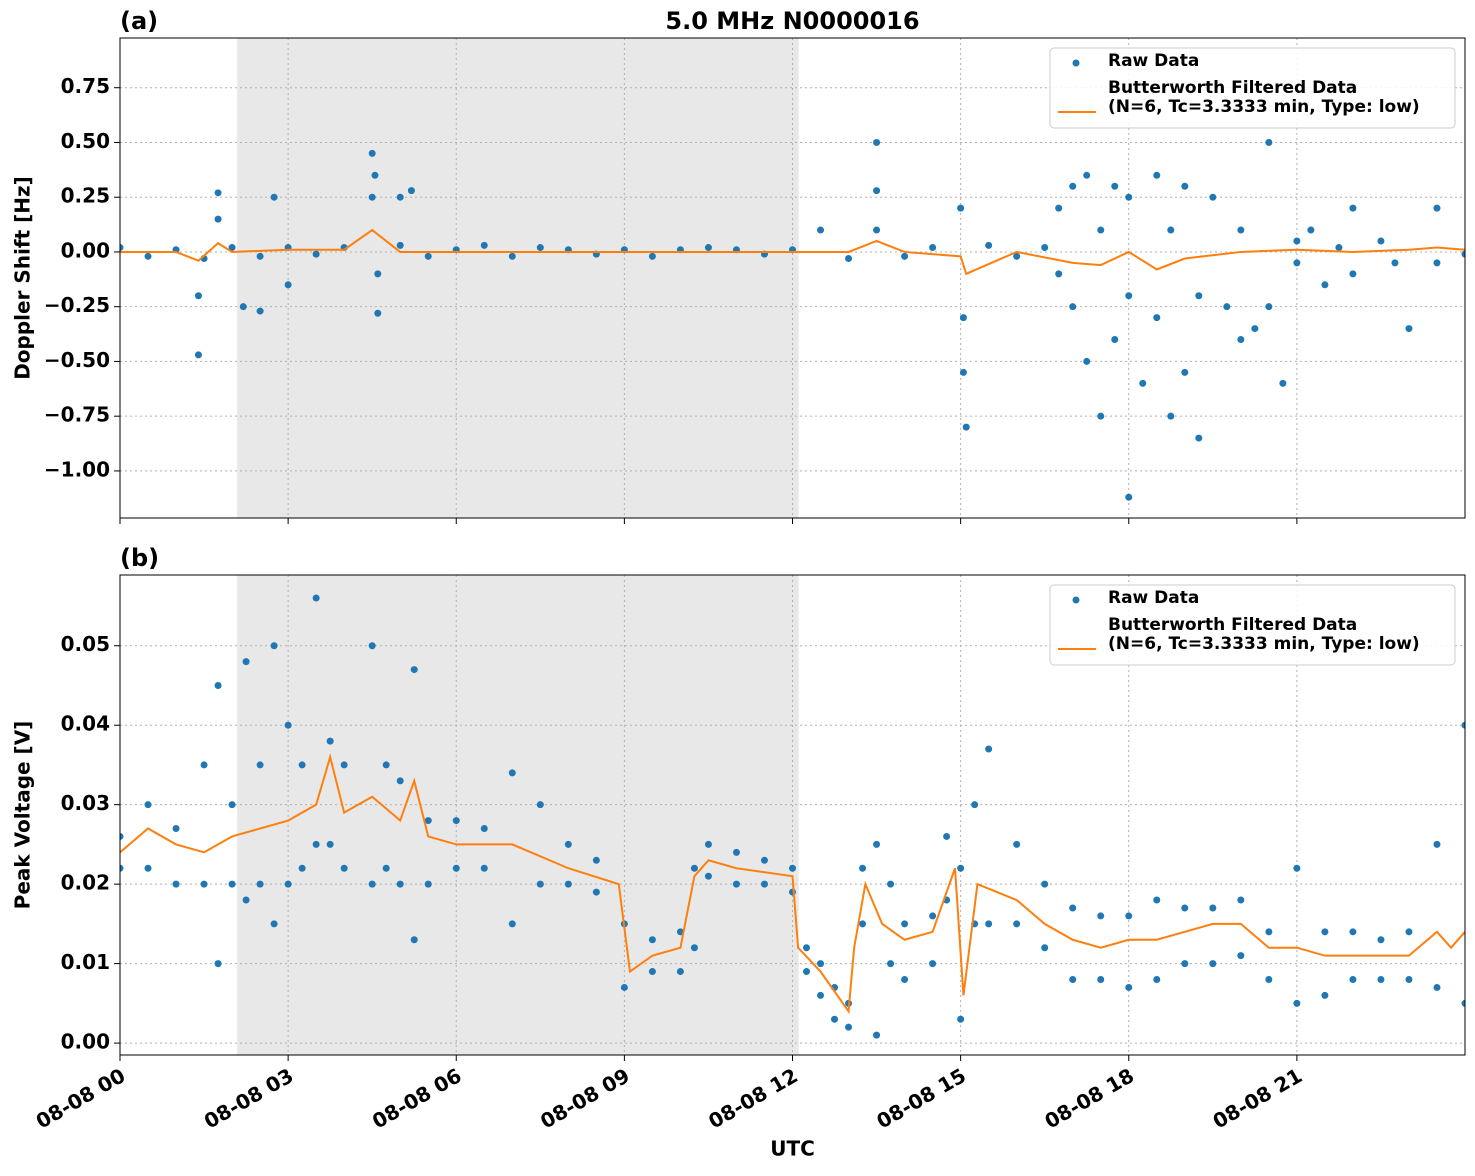  What do you see at coordinates (85, 141) in the screenshot?
I see `y-tick-label: 0.50` at bounding box center [85, 141].